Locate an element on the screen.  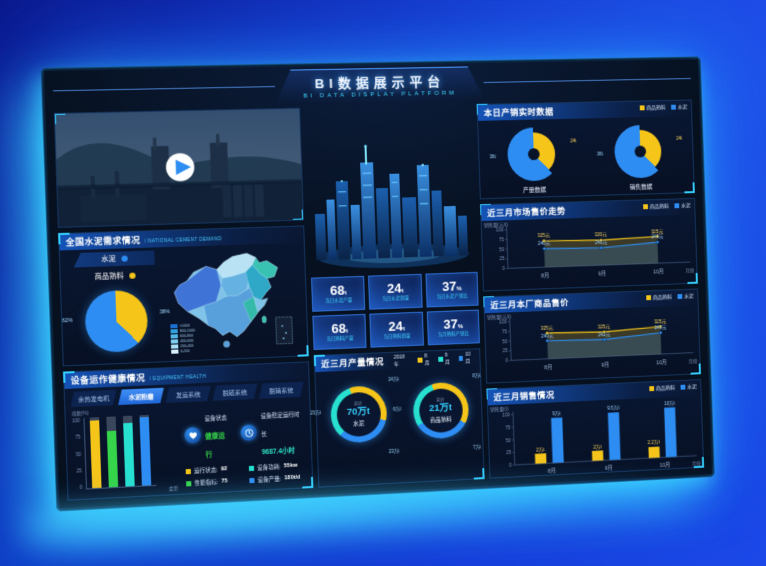
svg-text: 10万t is located at coordinates (670, 404).